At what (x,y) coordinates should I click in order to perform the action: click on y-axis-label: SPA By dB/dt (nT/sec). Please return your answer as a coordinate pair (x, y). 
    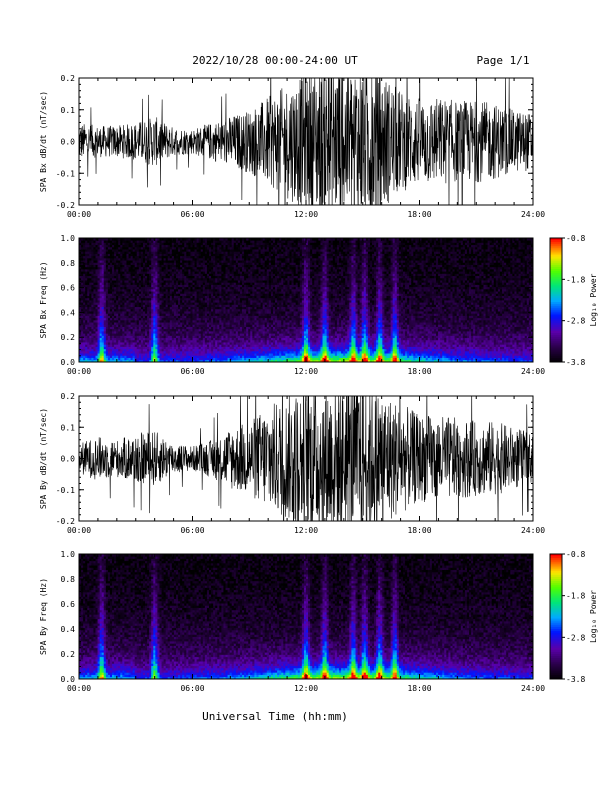
    Looking at the image, I should click on (43, 458).